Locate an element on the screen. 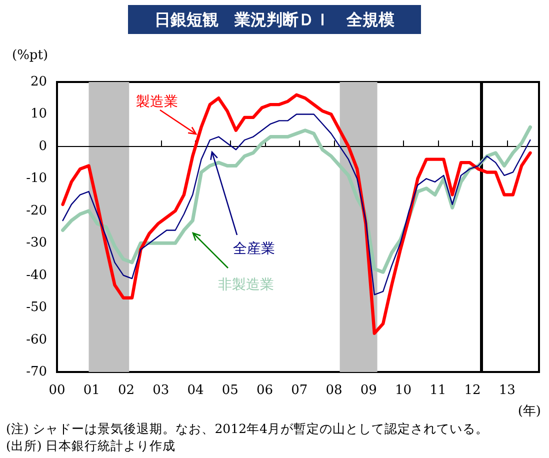 Image resolution: width=549 pixels, height=458 pixels. x-tick-label: 09 is located at coordinates (368, 390).